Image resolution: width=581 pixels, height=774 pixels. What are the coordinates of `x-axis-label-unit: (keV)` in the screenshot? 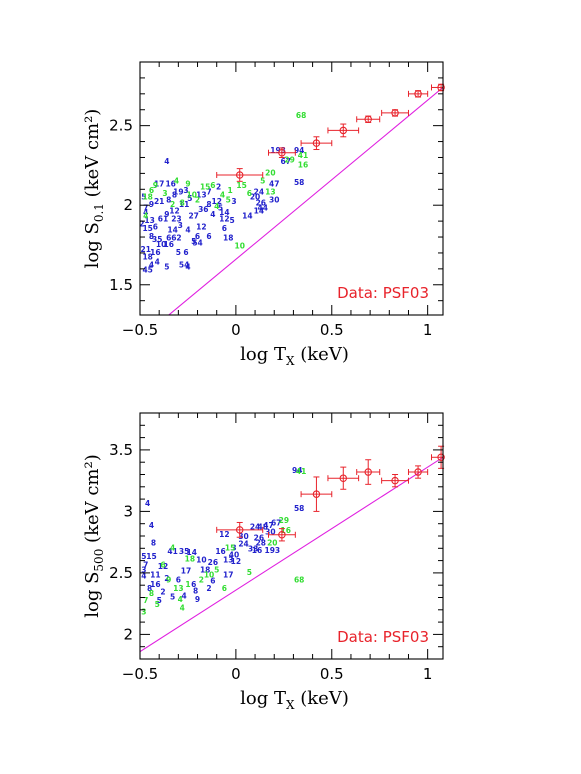 It's located at (322, 354).